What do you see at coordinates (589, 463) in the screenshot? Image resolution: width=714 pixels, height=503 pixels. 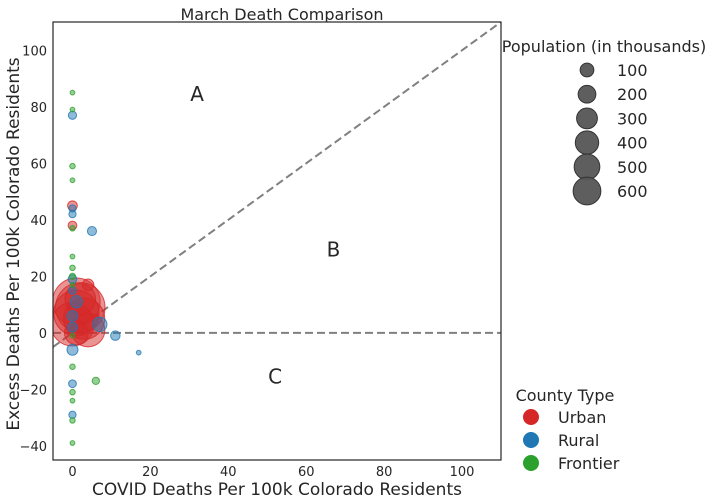 I see `type-legend-label-frontier: Frontier` at bounding box center [589, 463].